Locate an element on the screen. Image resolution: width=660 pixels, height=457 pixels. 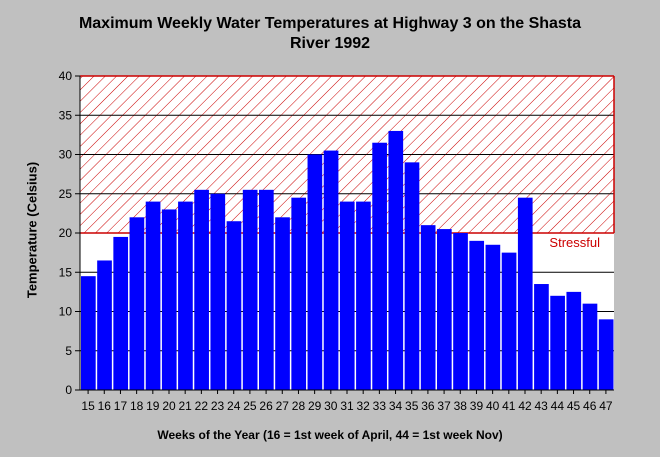
x-tick-label: 37 is located at coordinates (444, 406).